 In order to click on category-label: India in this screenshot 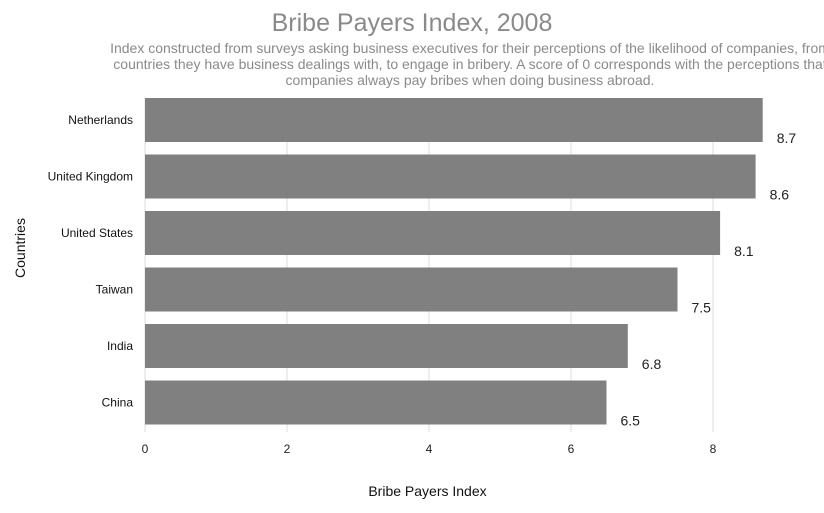, I will do `click(120, 346)`.